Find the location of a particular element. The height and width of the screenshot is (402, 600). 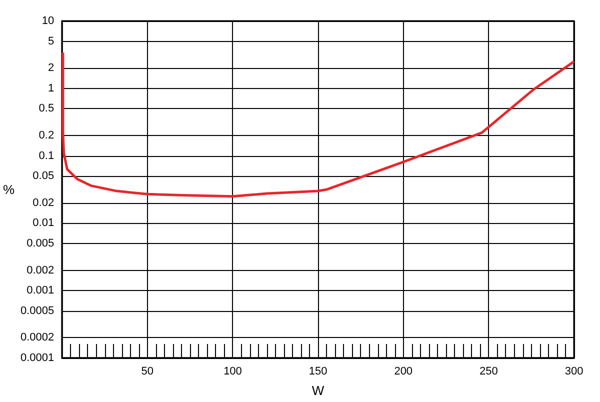

y-tick-label: 0.0005 is located at coordinates (37, 310).